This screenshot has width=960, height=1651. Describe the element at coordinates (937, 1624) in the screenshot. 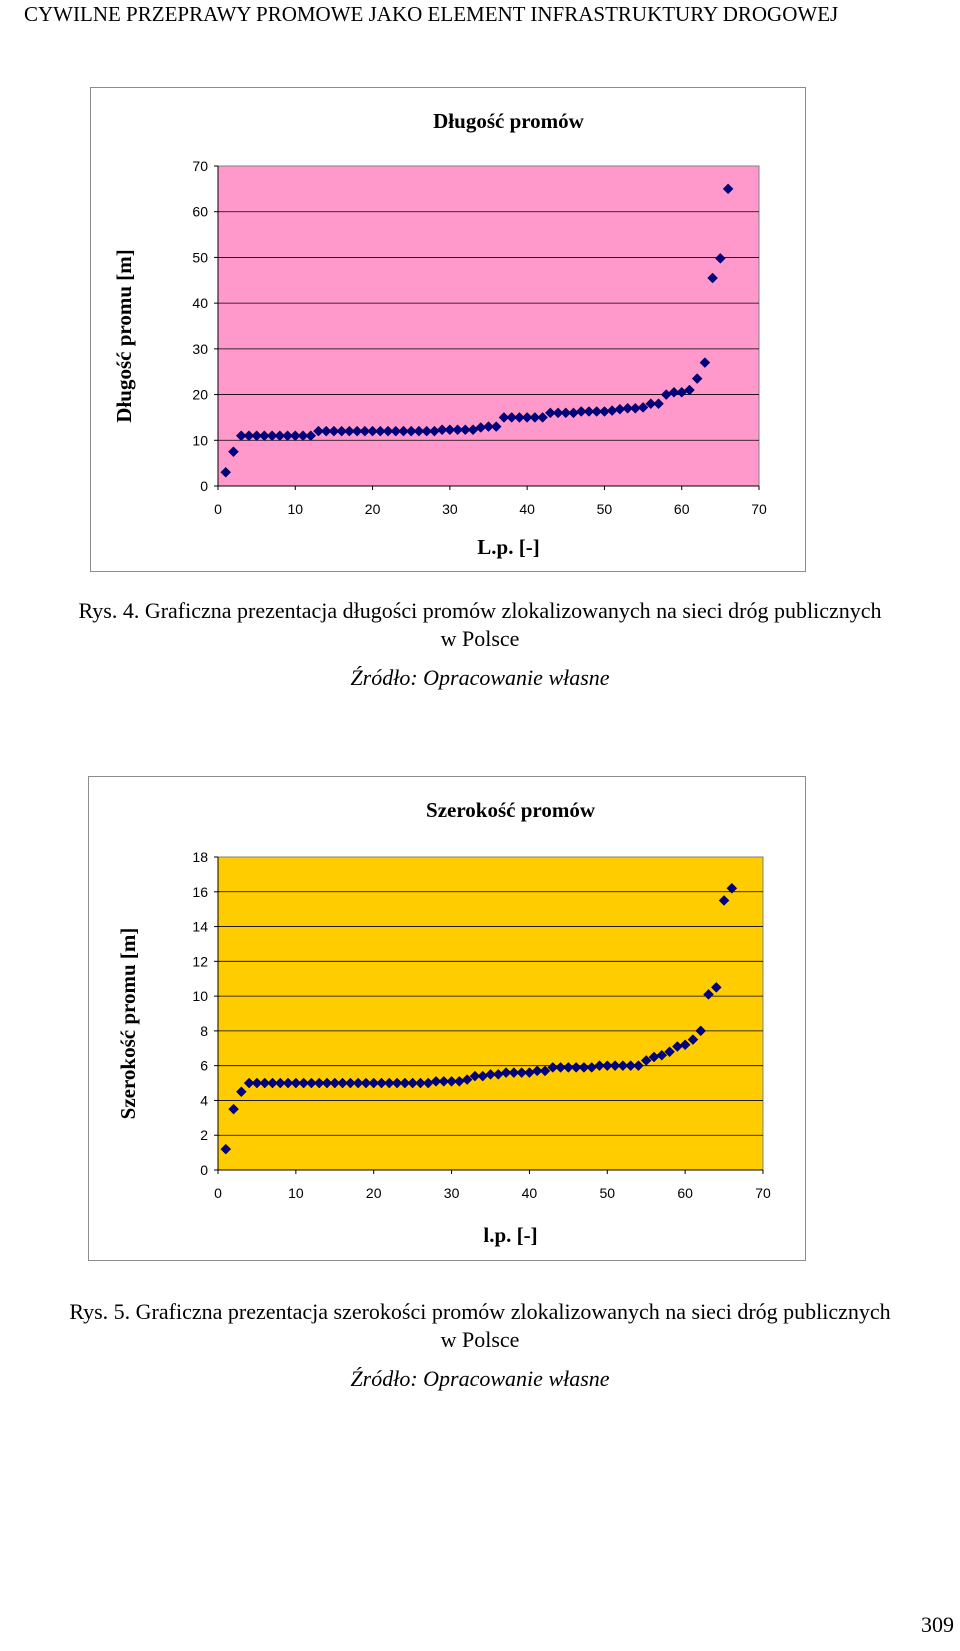

I see `page-number: 309` at that location.